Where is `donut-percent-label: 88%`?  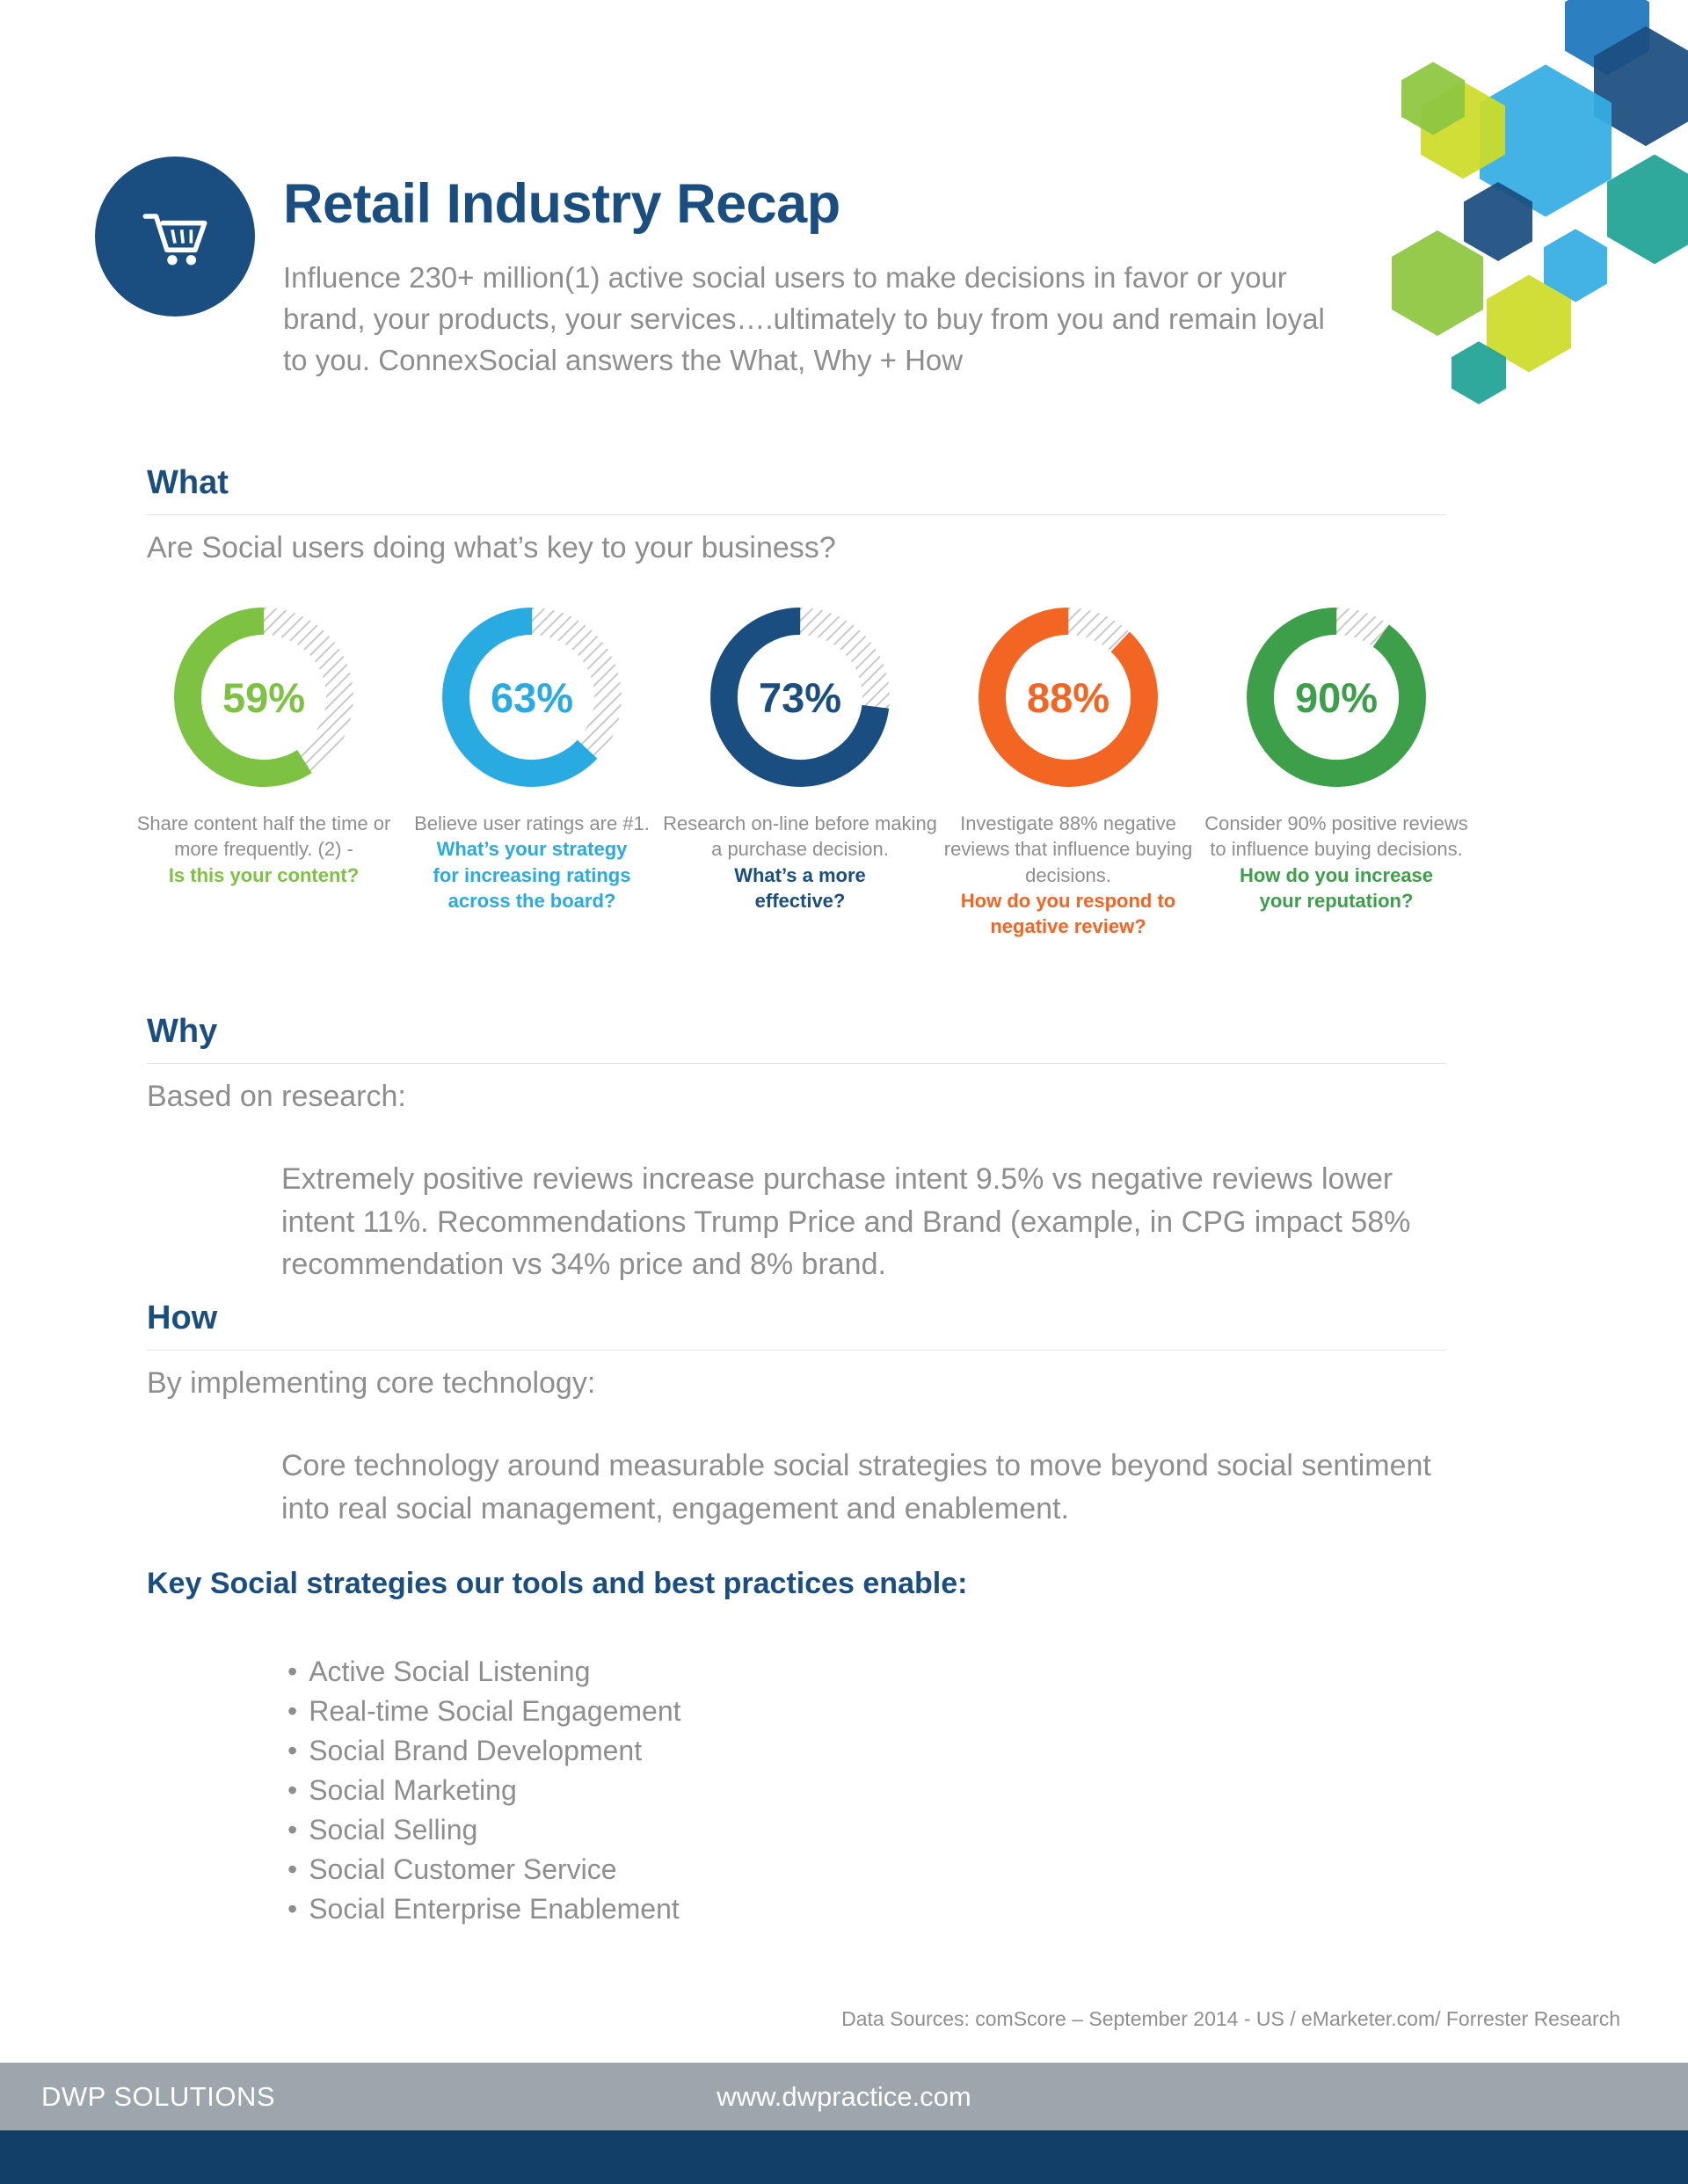 donut-percent-label: 88% is located at coordinates (1068, 697).